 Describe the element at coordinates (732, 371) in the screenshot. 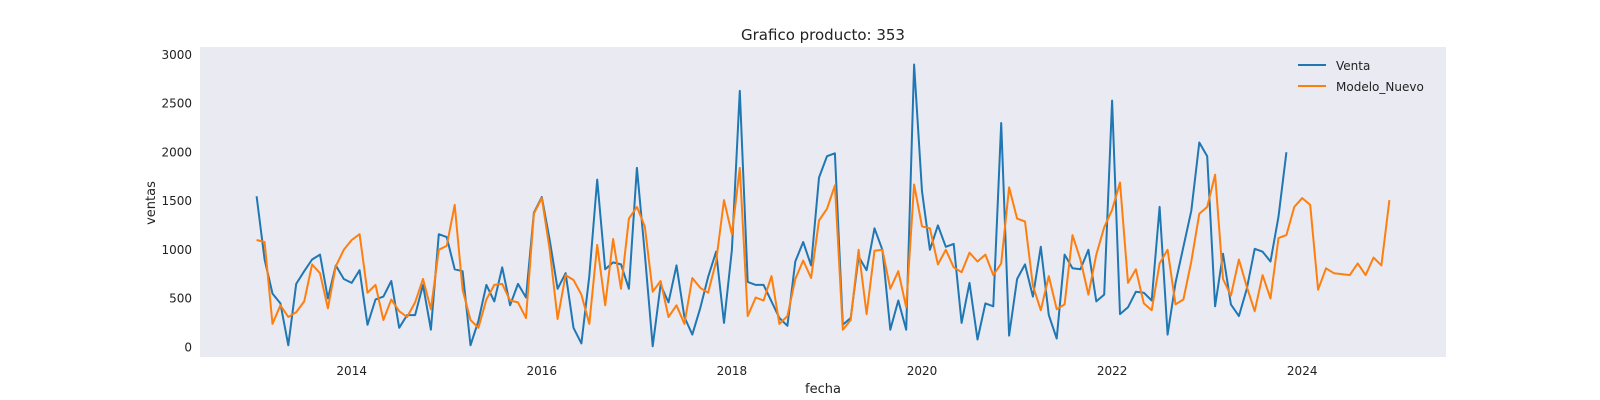

I see `x-tick-label: 2018` at that location.